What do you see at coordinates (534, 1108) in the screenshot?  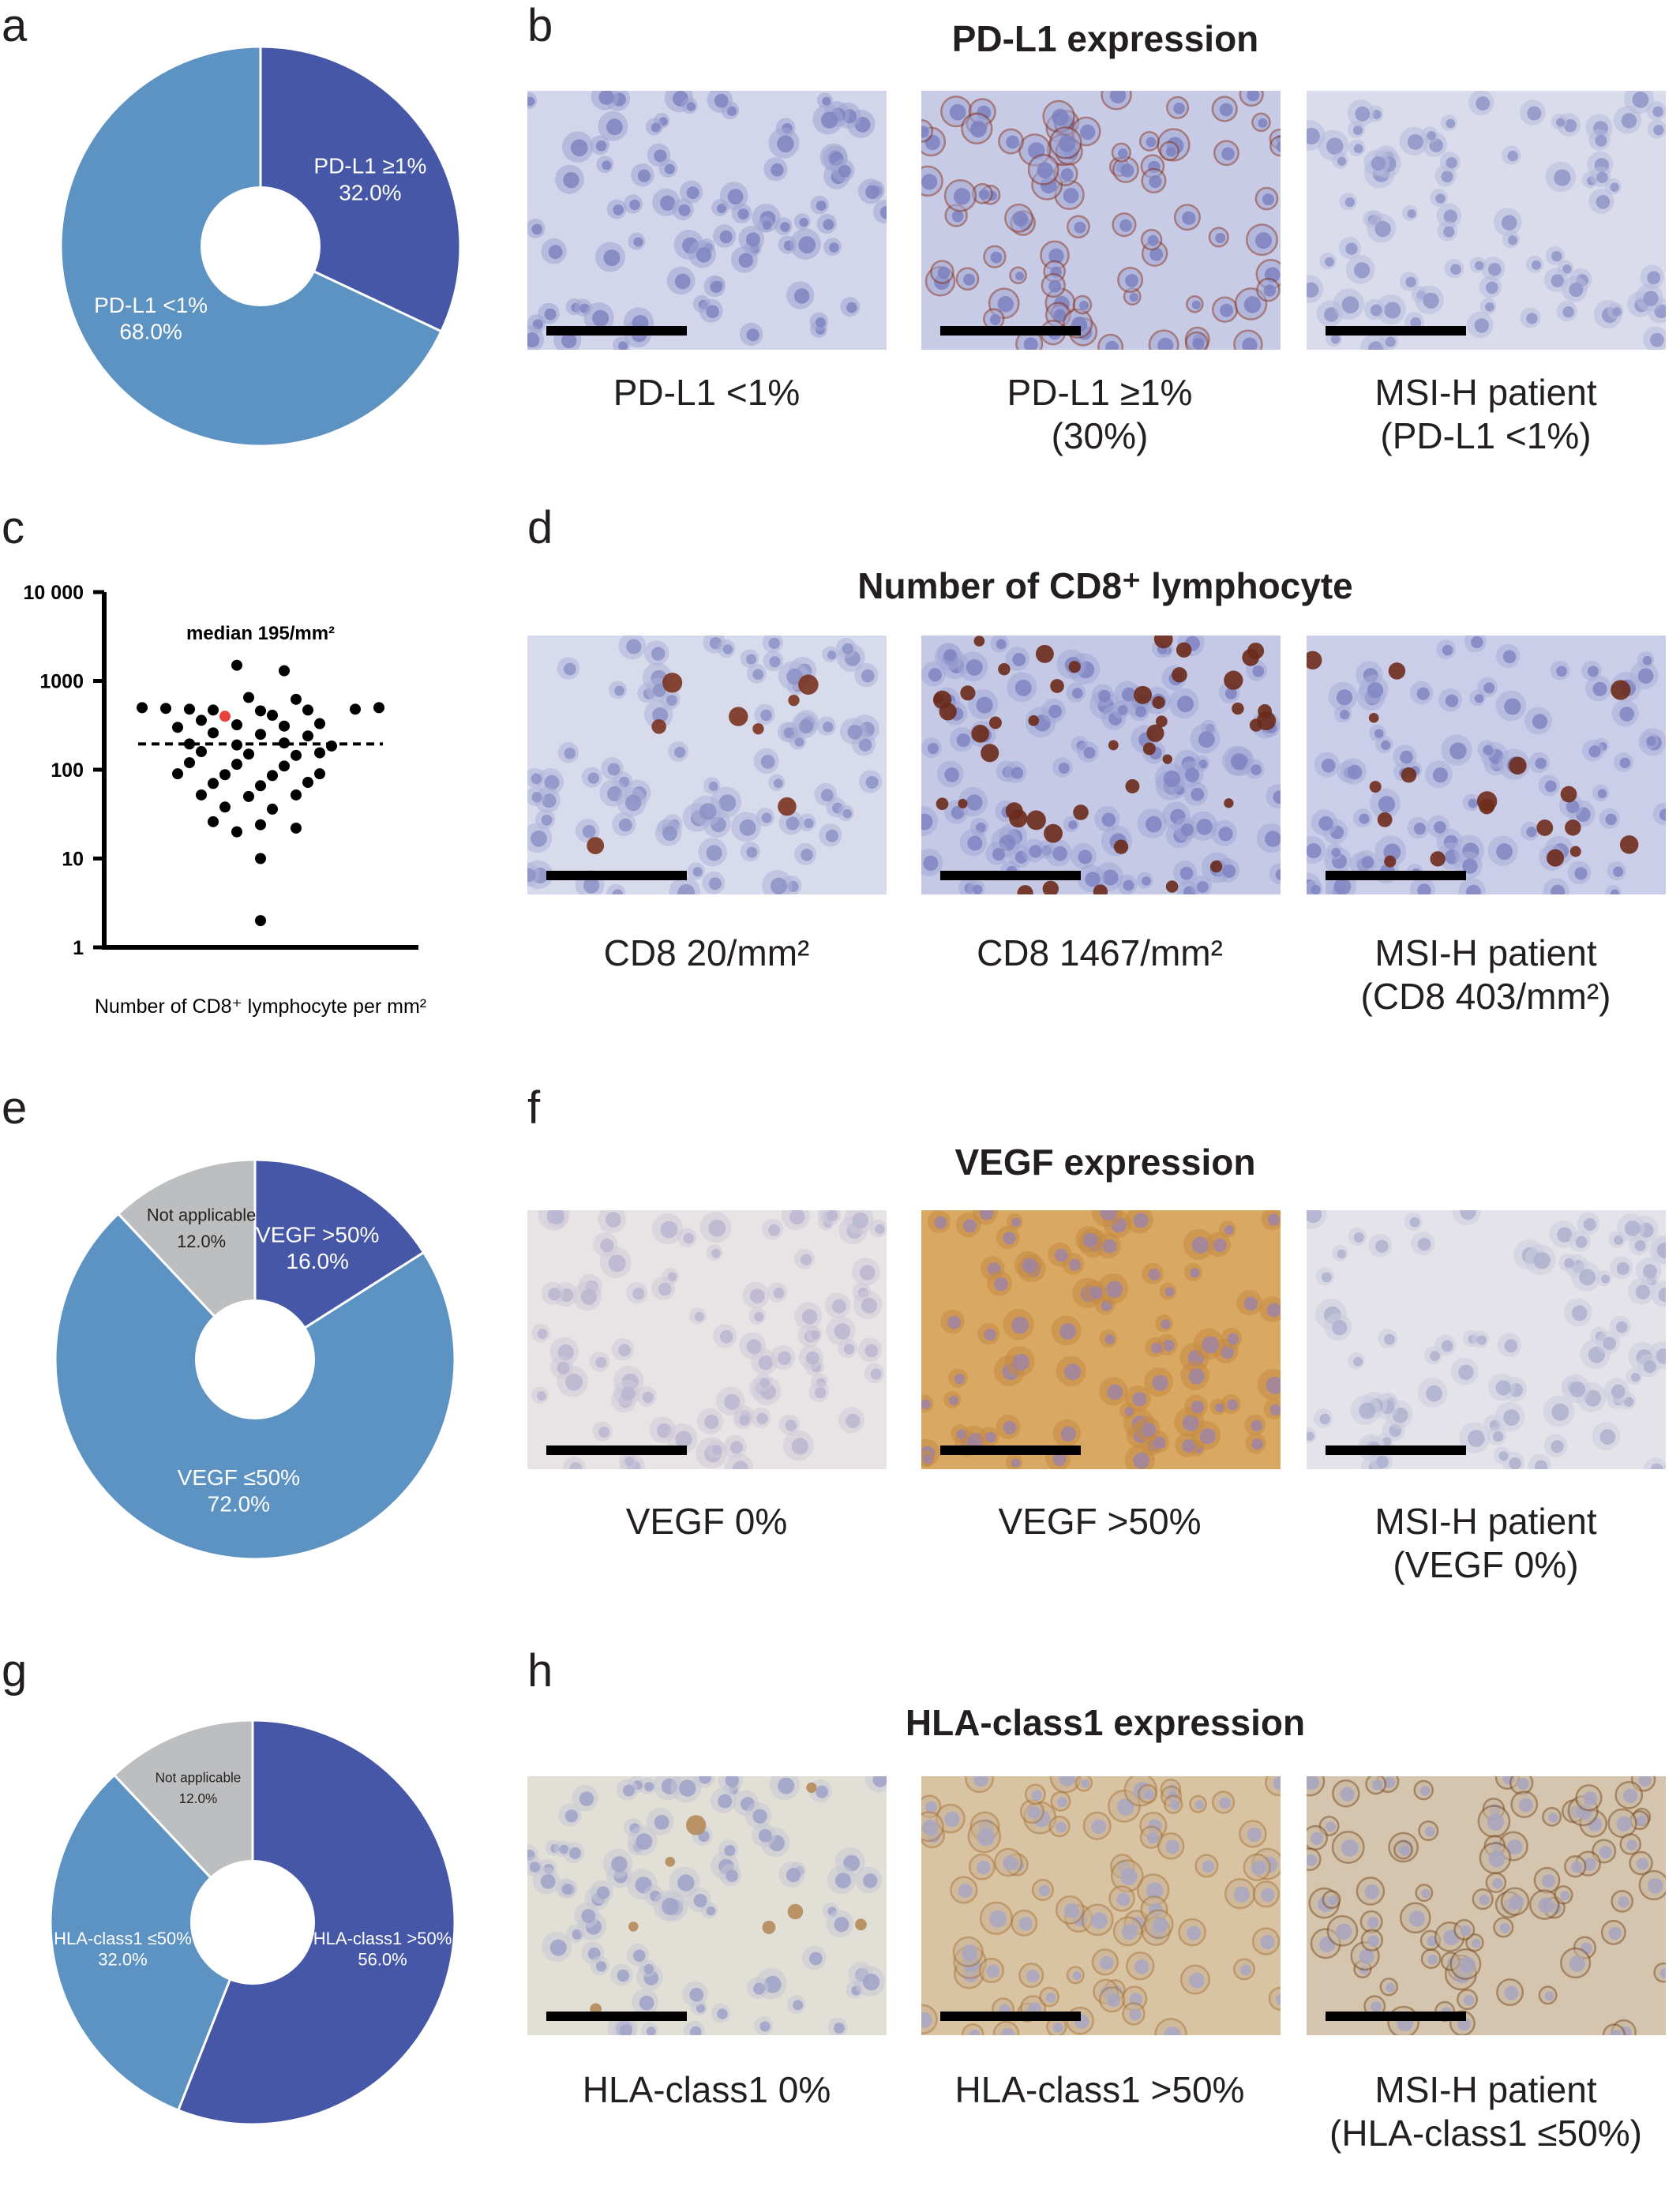 I see `panel-letter-f: f` at bounding box center [534, 1108].